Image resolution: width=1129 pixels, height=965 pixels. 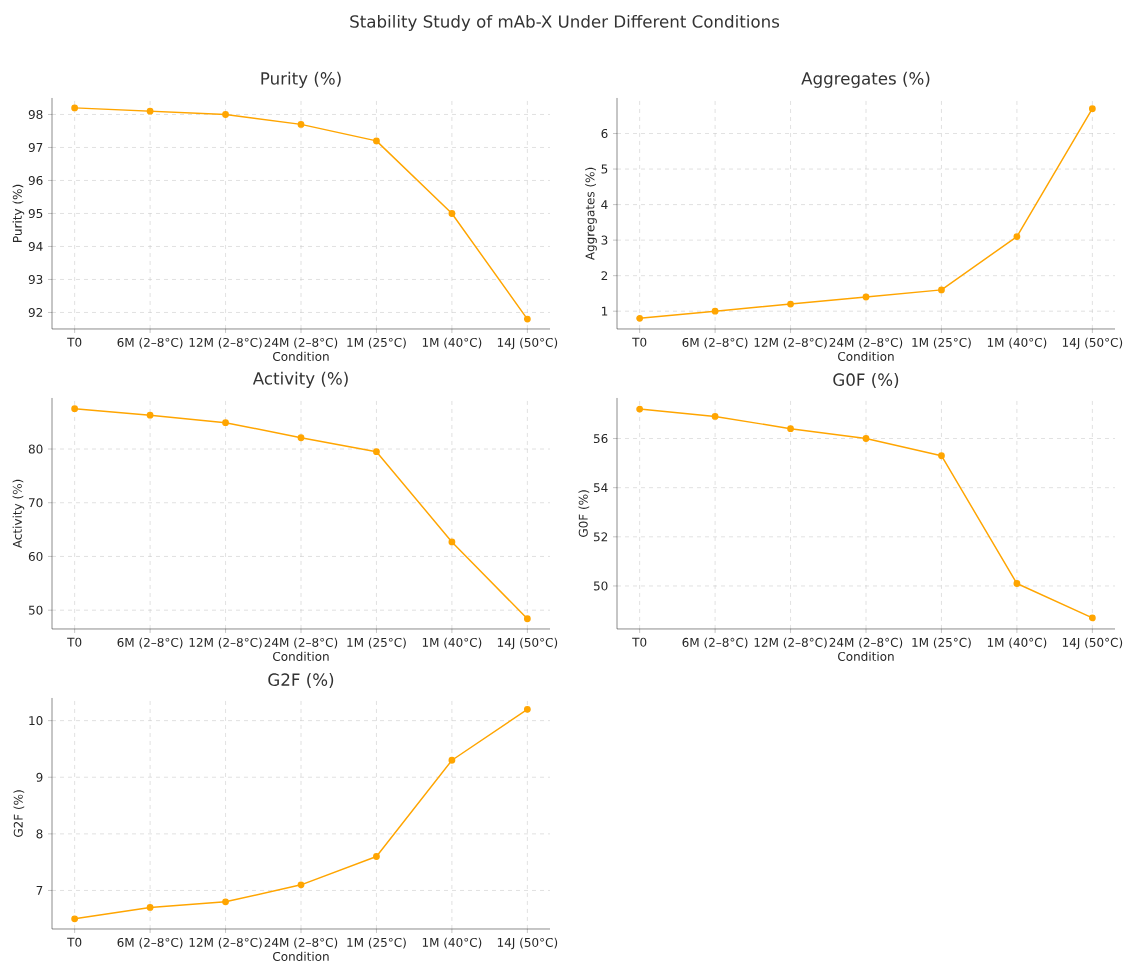 I want to click on y-tick-label: 80, so click(x=35, y=449).